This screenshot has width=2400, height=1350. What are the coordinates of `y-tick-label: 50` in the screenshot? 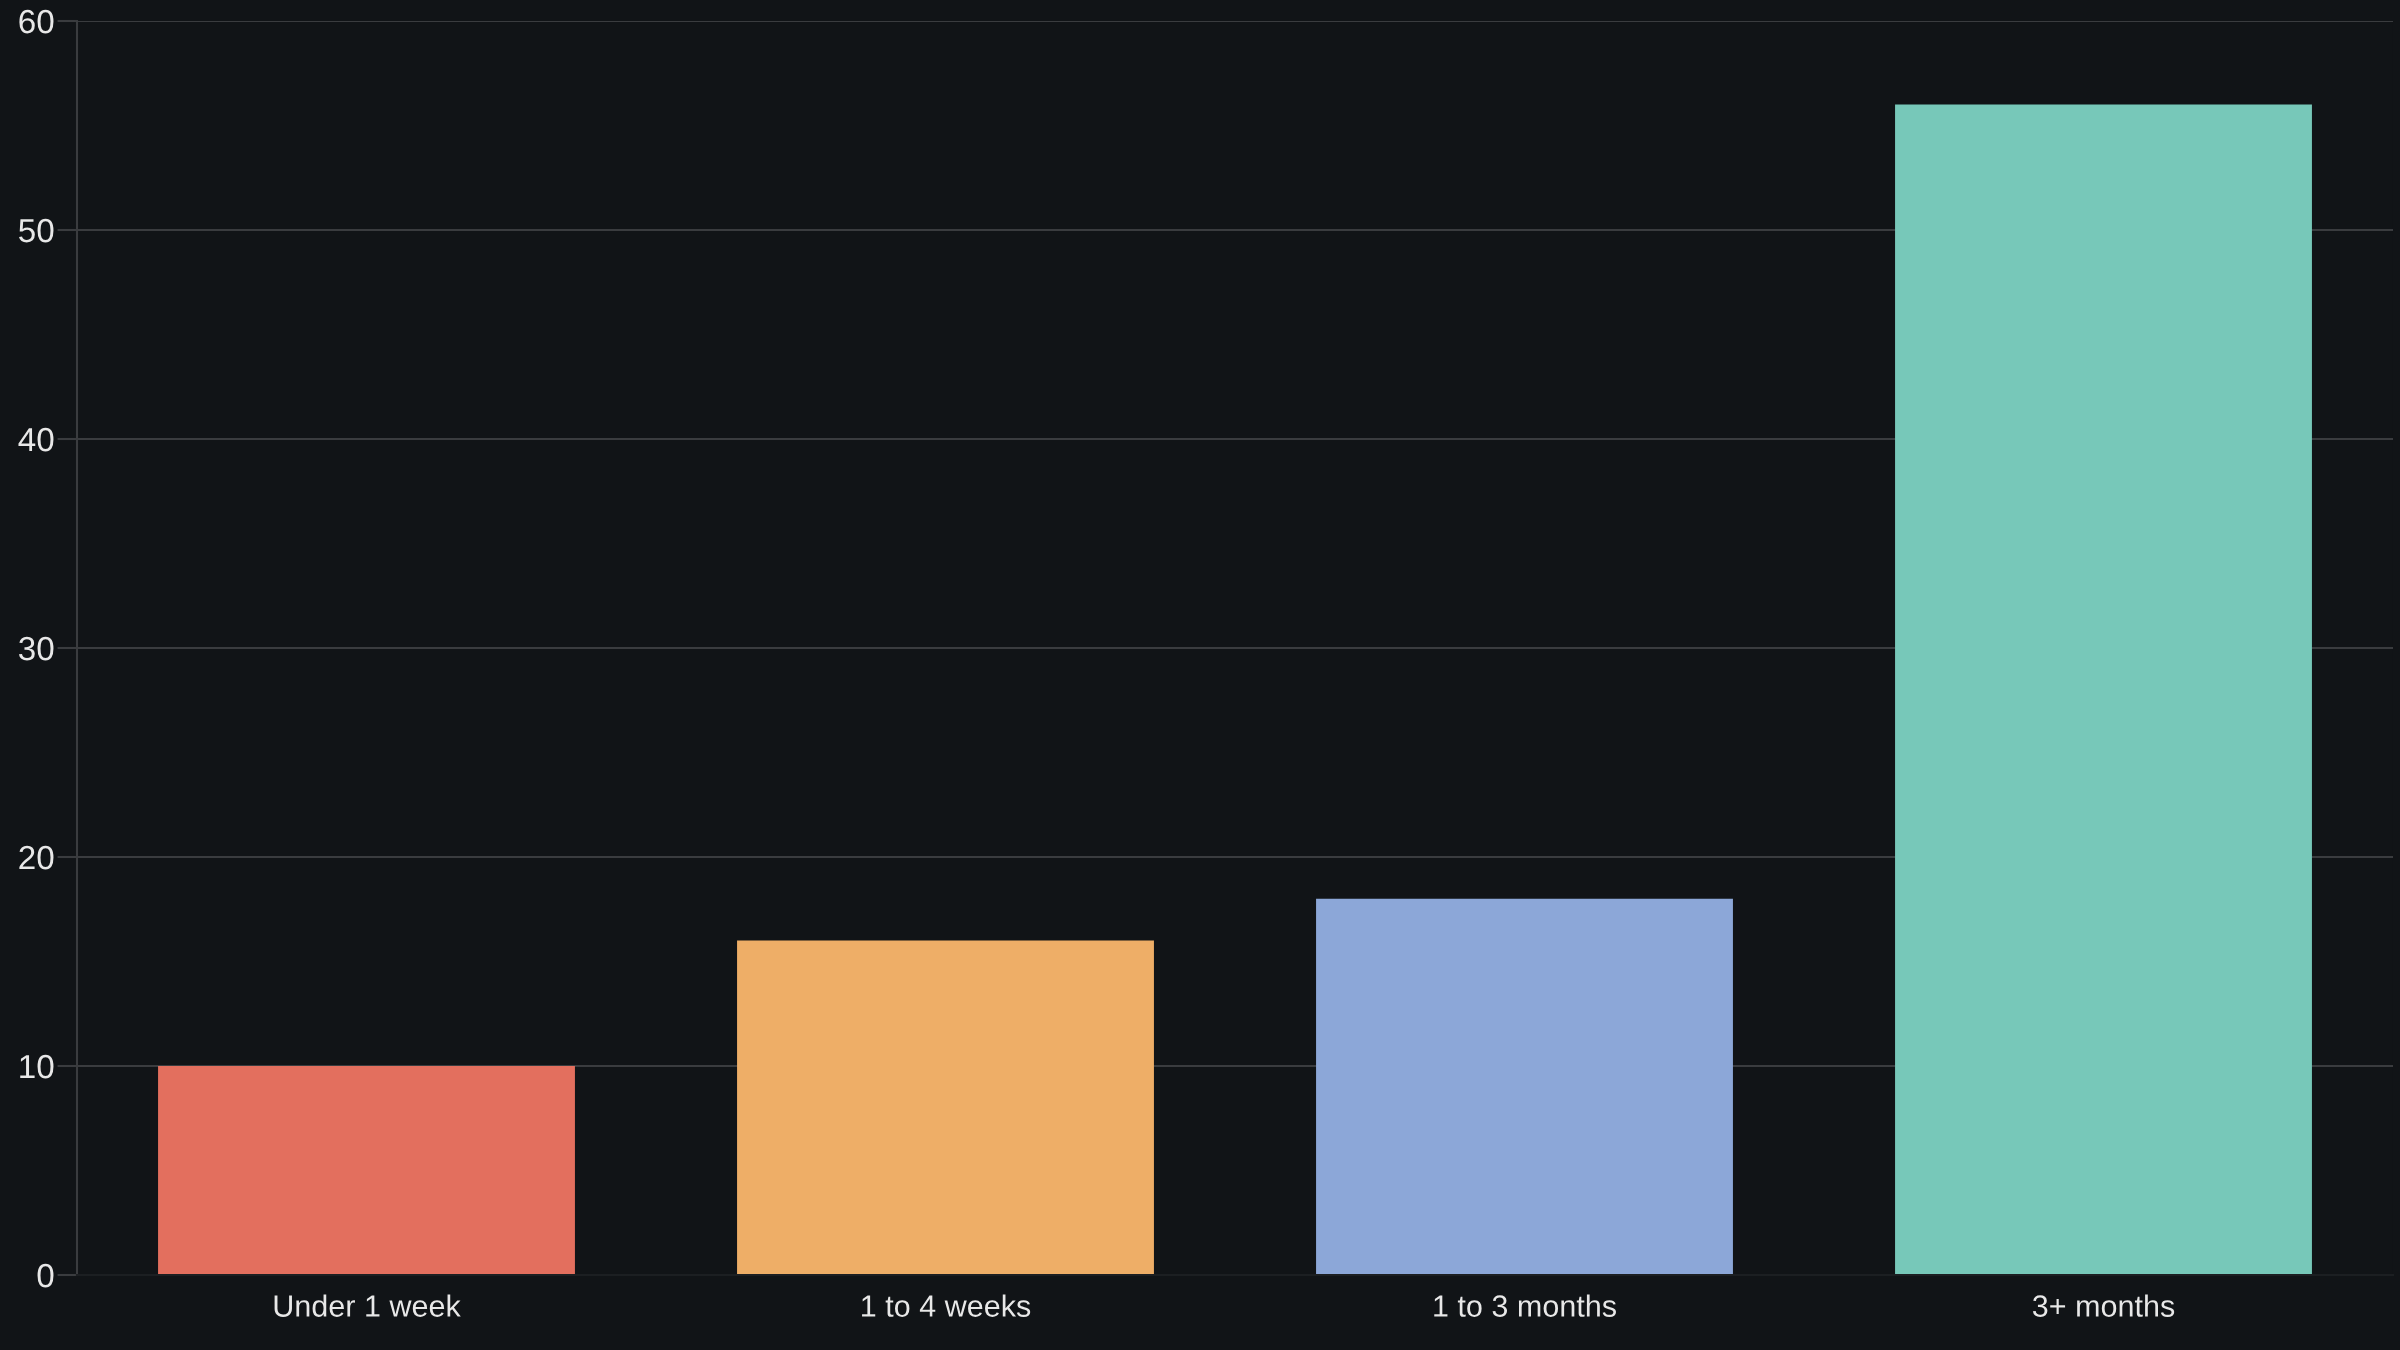 It's located at (36, 230).